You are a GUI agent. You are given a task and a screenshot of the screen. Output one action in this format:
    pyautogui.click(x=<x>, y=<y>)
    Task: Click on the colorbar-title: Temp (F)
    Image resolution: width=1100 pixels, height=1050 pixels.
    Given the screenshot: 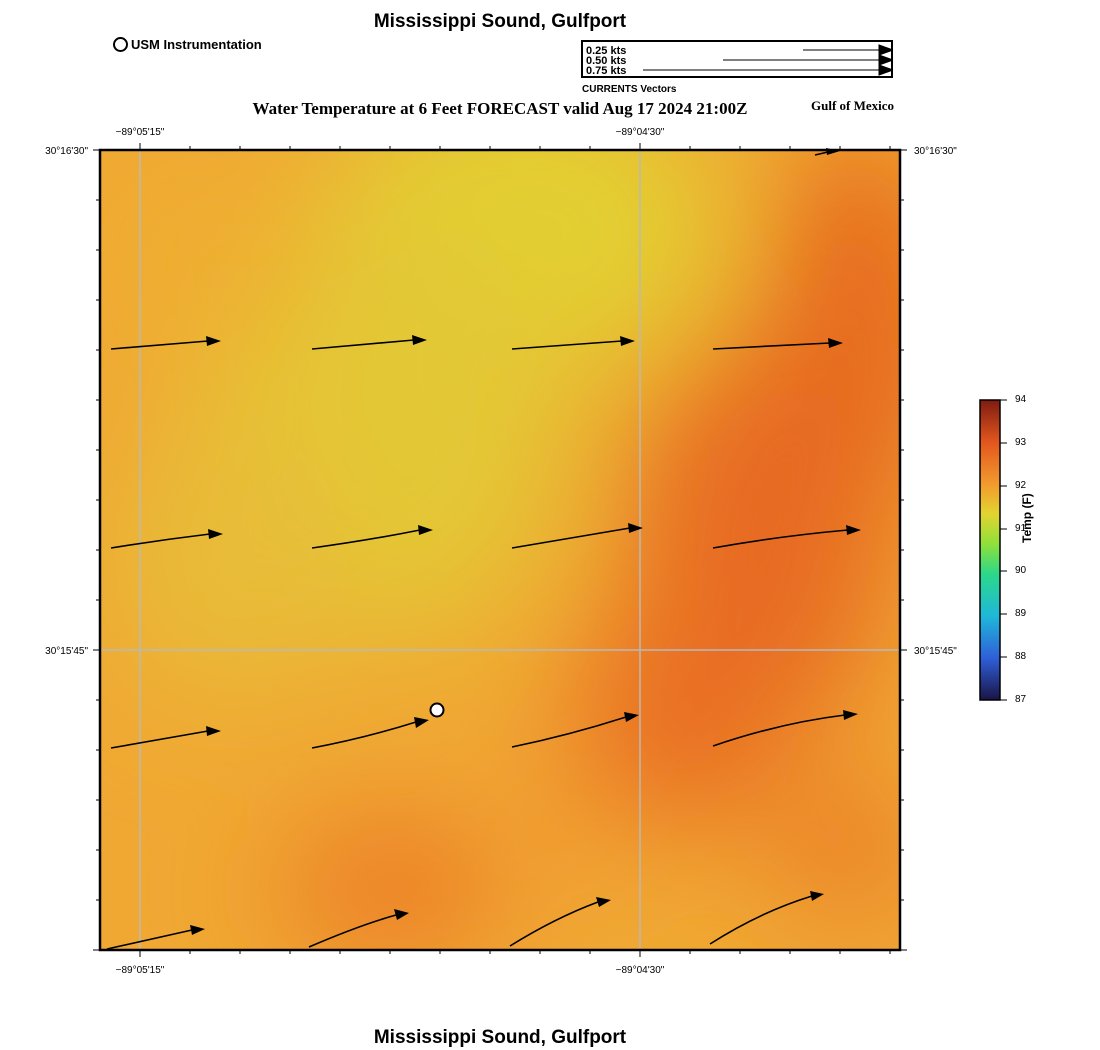 What is the action you would take?
    pyautogui.click(x=1027, y=518)
    